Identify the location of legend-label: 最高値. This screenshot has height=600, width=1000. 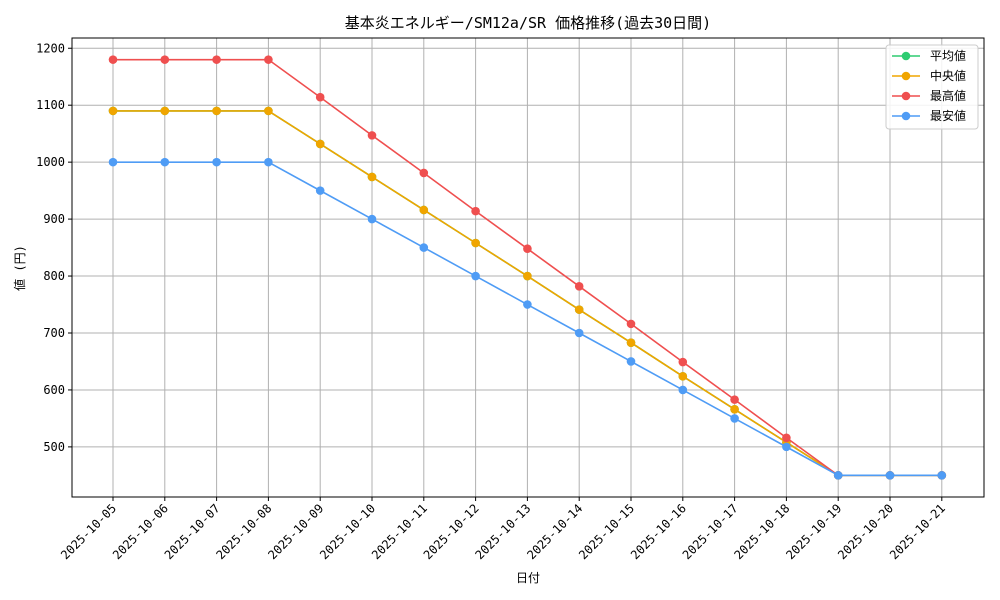
(948, 95).